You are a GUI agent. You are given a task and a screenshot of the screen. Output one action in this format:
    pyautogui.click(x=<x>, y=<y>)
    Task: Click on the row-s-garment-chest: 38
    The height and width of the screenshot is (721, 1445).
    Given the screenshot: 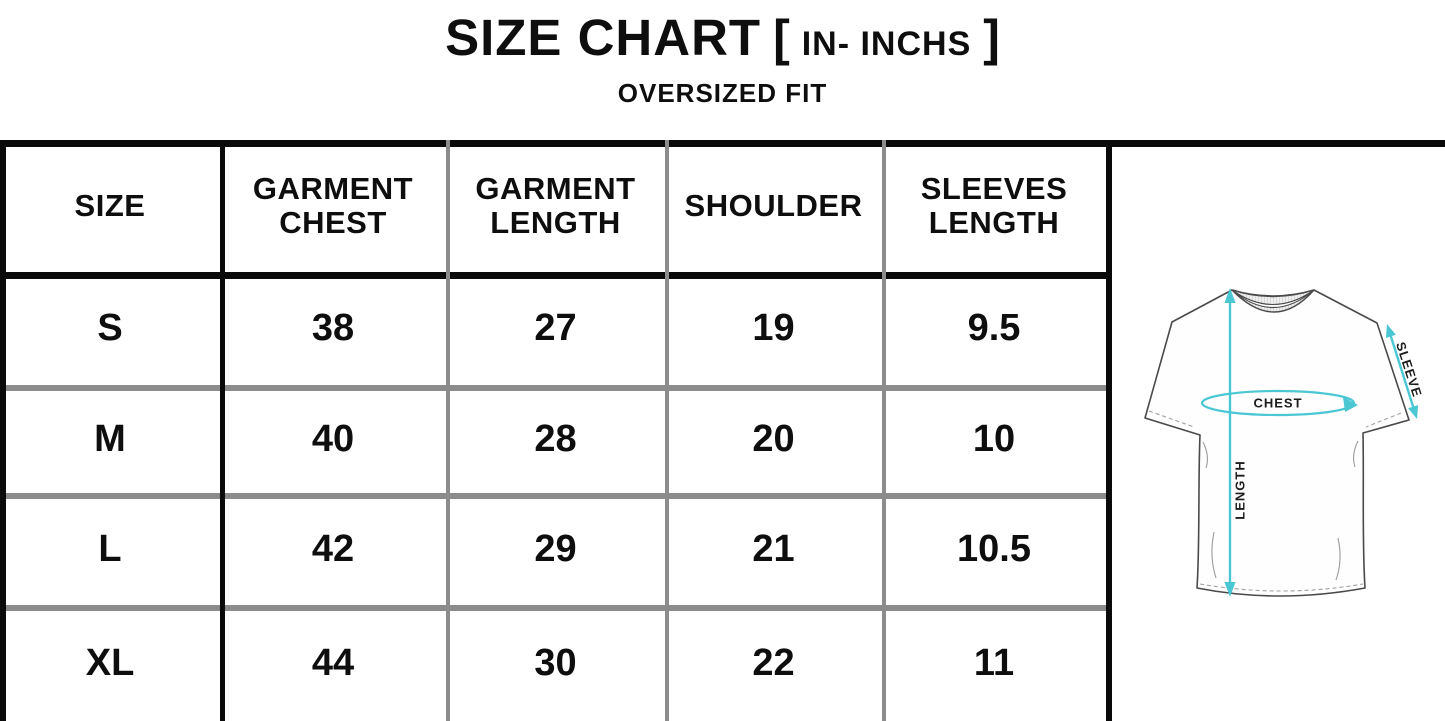 What is the action you would take?
    pyautogui.click(x=333, y=328)
    